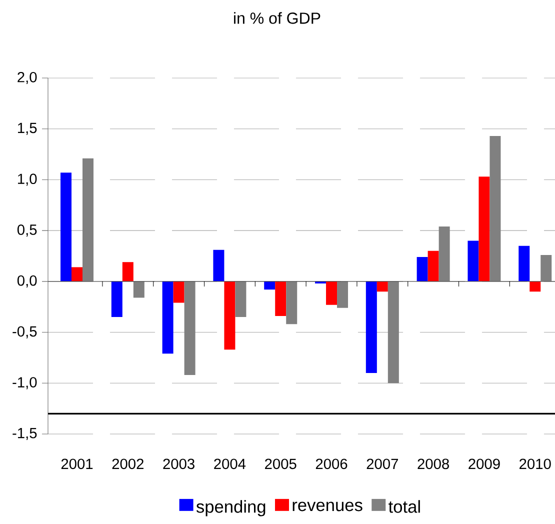 The height and width of the screenshot is (524, 555). Describe the element at coordinates (332, 464) in the screenshot. I see `x-tick-label: 2006` at that location.